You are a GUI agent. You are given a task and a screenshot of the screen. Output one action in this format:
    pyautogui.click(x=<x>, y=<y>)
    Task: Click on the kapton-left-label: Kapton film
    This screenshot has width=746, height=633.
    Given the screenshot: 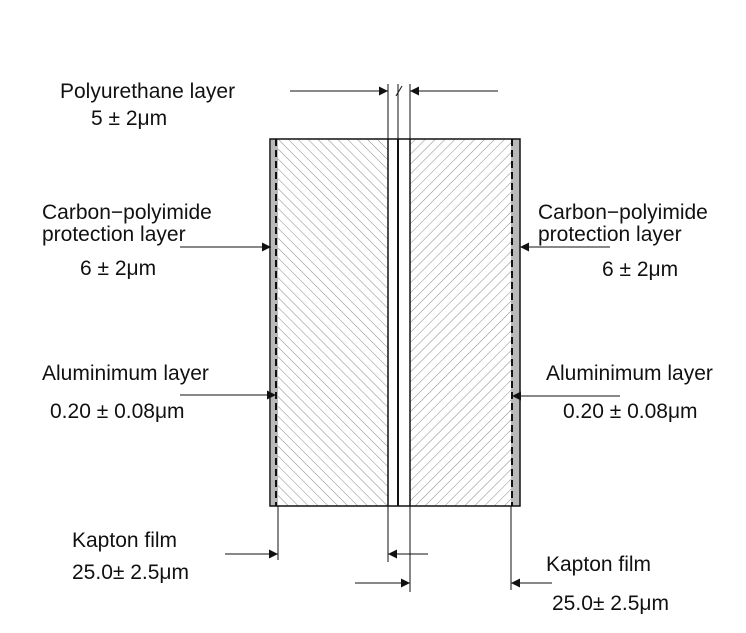 What is the action you would take?
    pyautogui.click(x=124, y=540)
    